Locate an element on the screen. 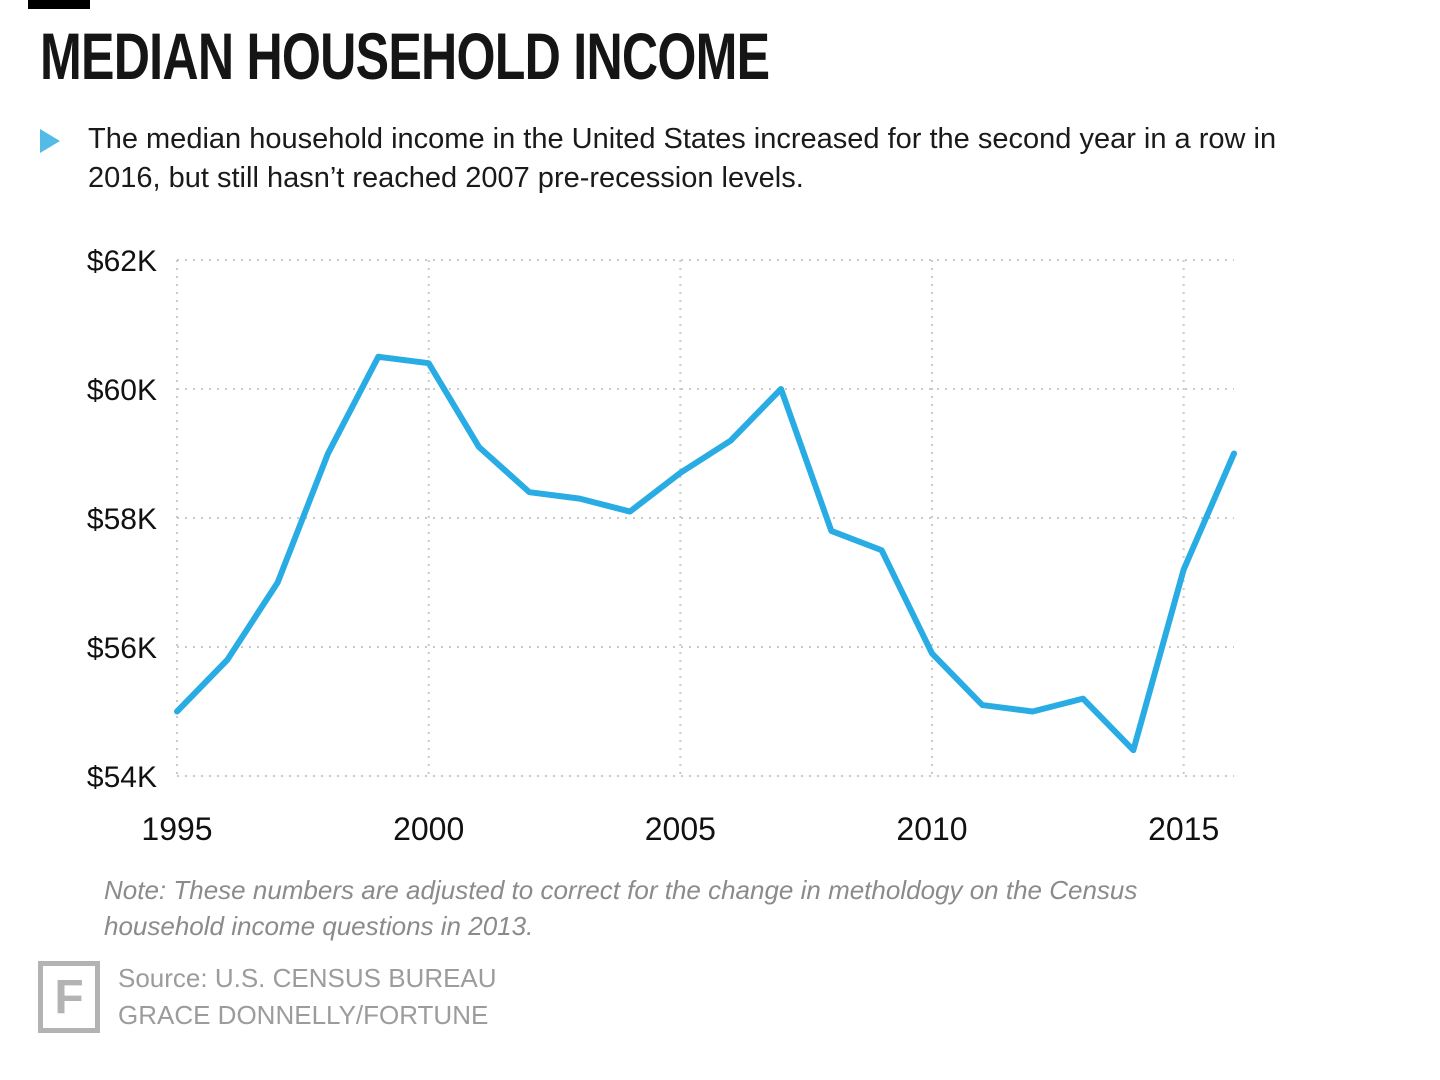  x-tick-label: 2005 is located at coordinates (680, 829).